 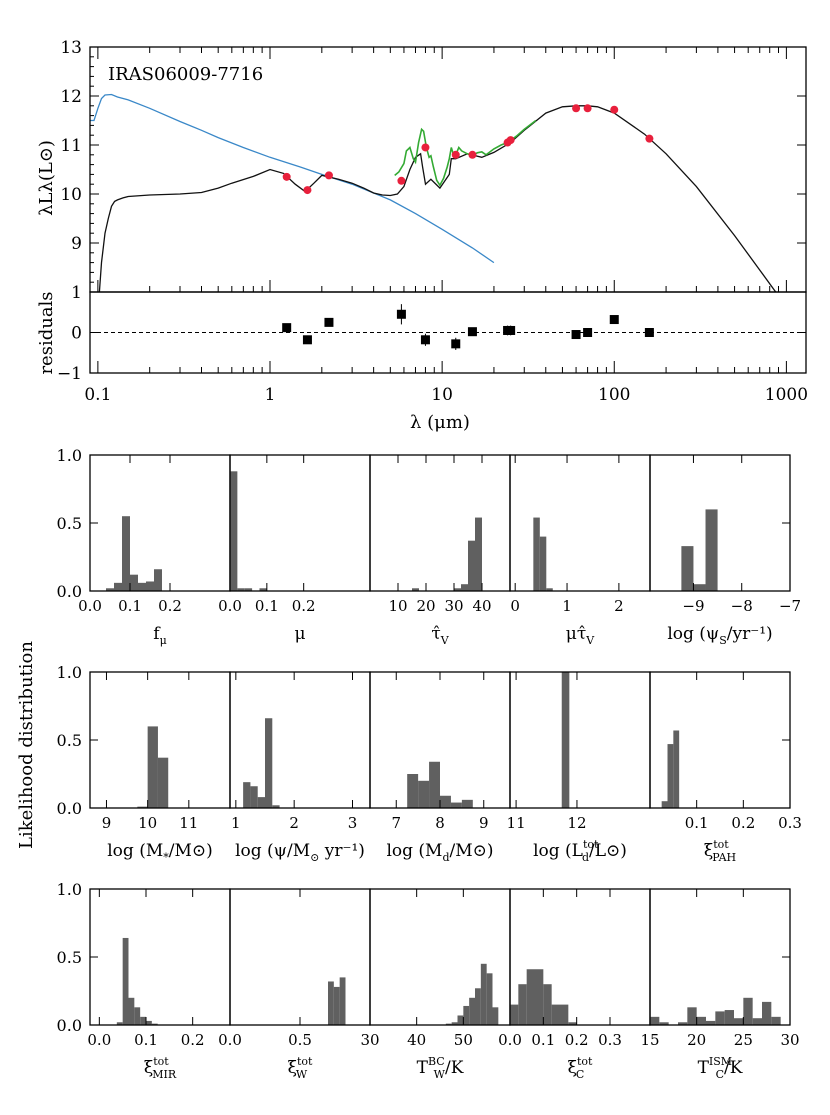 I want to click on label-main: ξ, so click(x=148, y=1068).